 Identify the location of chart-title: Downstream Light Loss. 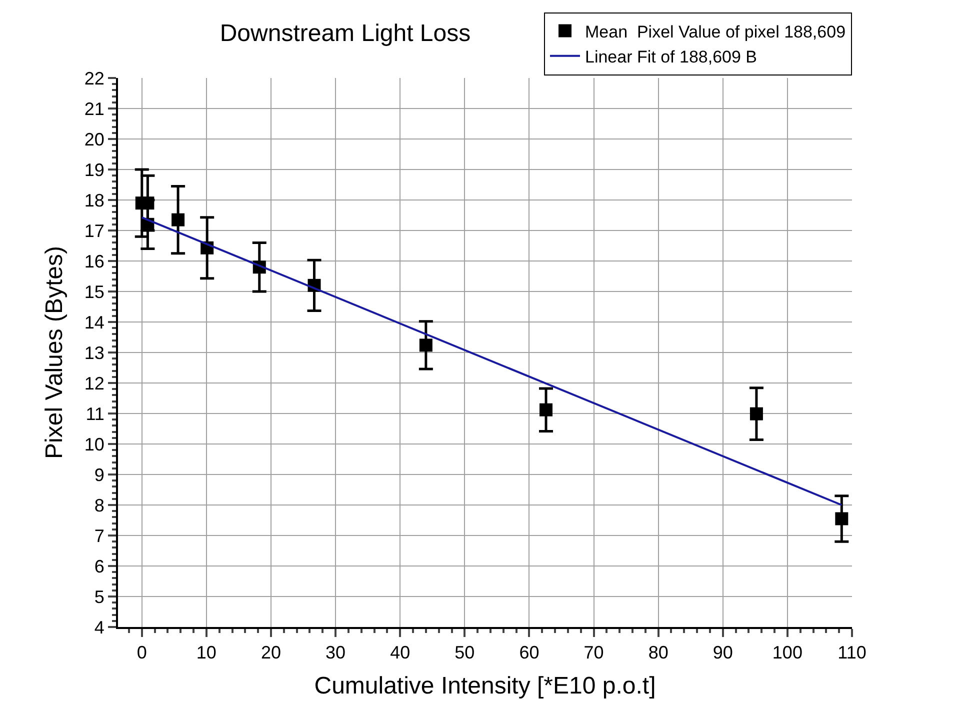
(345, 33).